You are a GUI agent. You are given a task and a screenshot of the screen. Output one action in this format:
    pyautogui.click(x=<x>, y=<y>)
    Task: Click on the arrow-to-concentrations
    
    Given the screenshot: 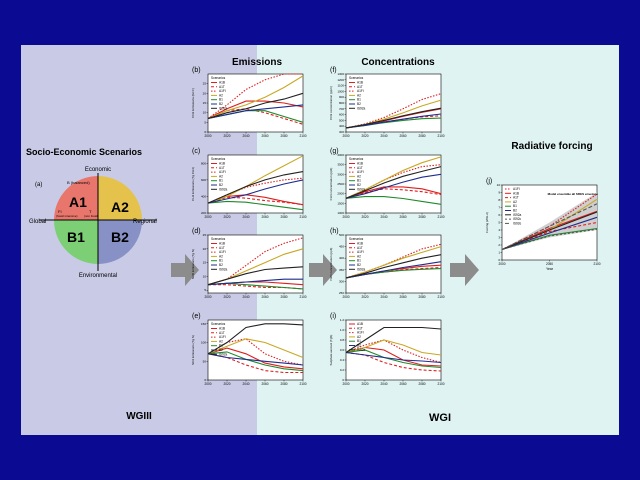 What is the action you would take?
    pyautogui.click(x=323, y=270)
    